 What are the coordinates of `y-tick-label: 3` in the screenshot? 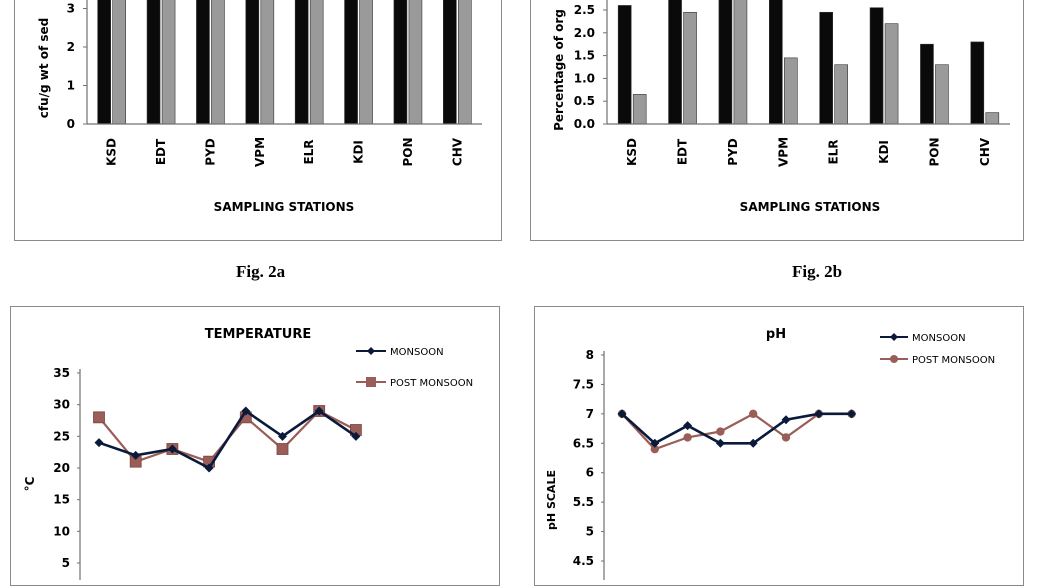 It's located at (71, 9).